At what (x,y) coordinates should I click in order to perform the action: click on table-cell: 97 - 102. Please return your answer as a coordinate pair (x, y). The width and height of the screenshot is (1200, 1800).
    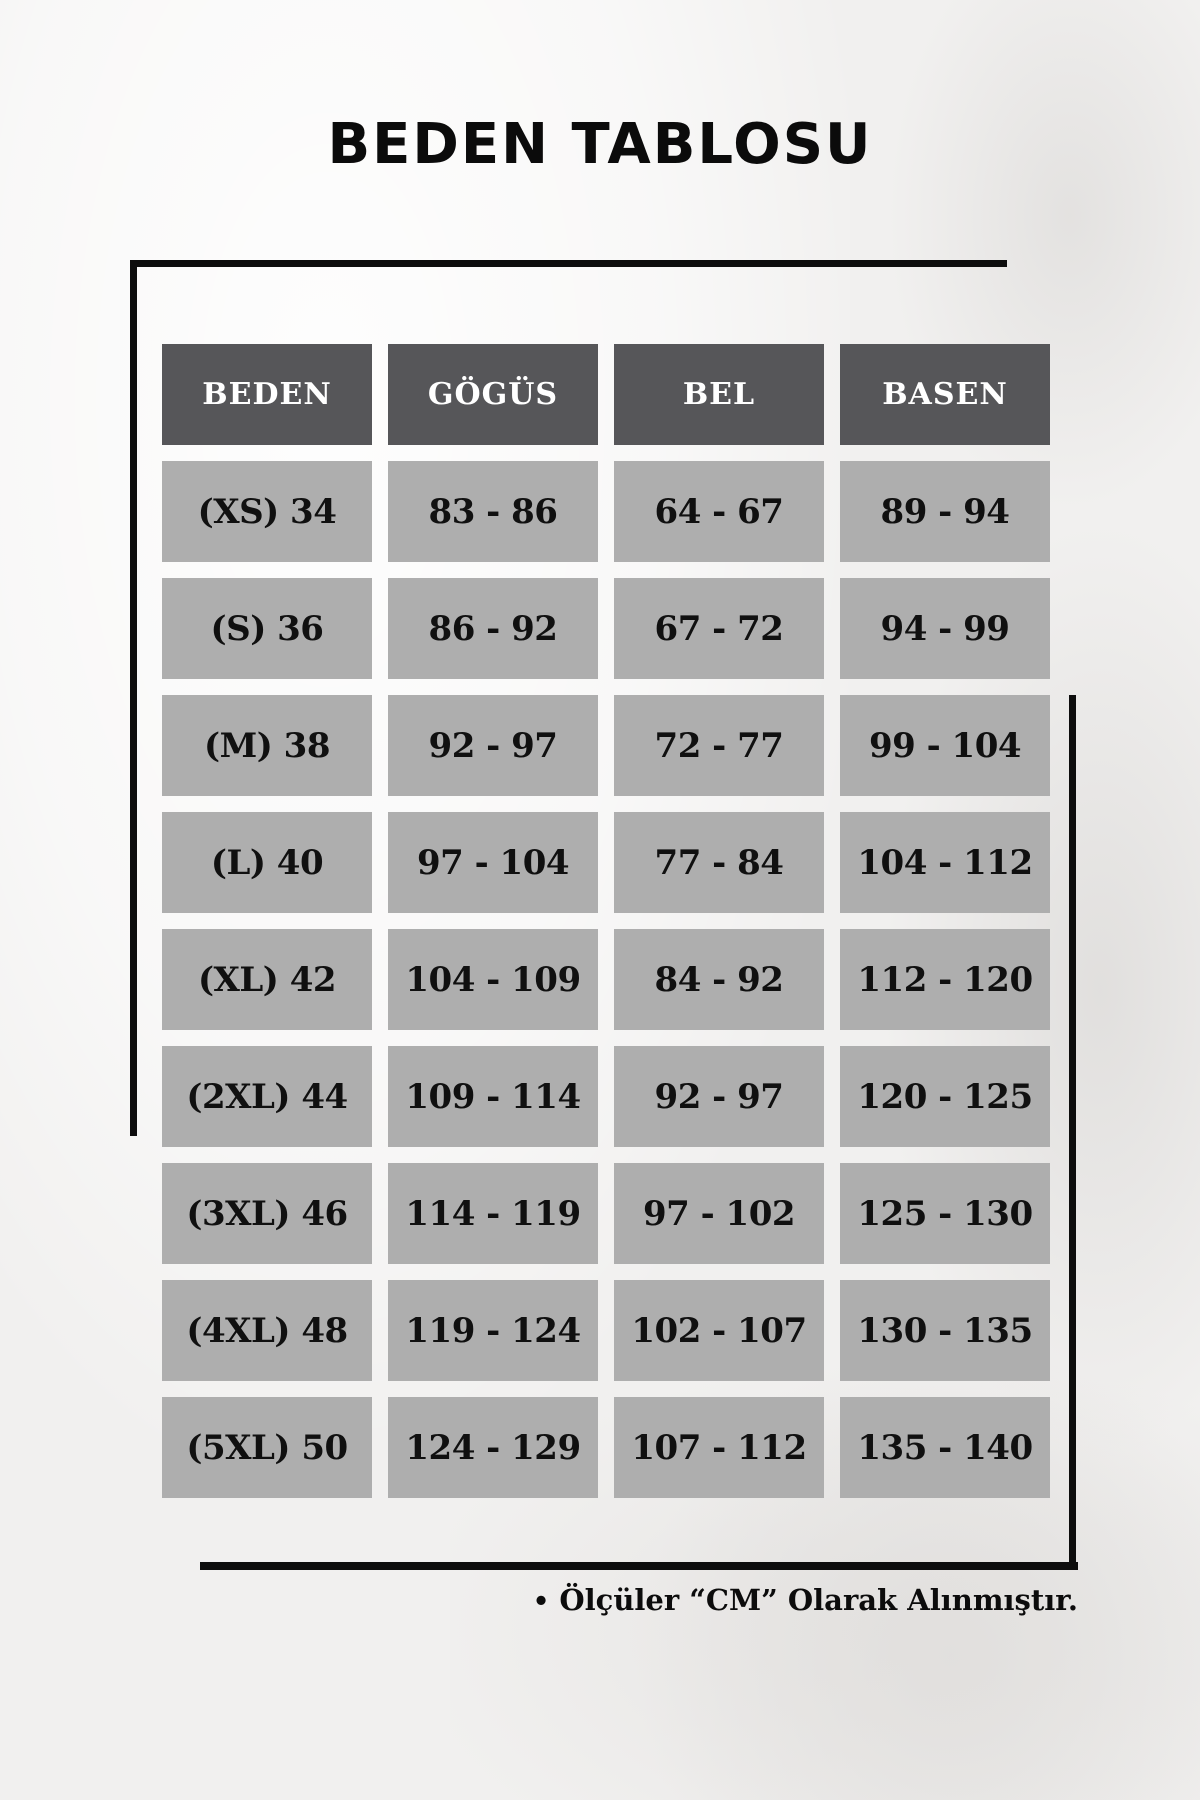
    Looking at the image, I should click on (719, 1213).